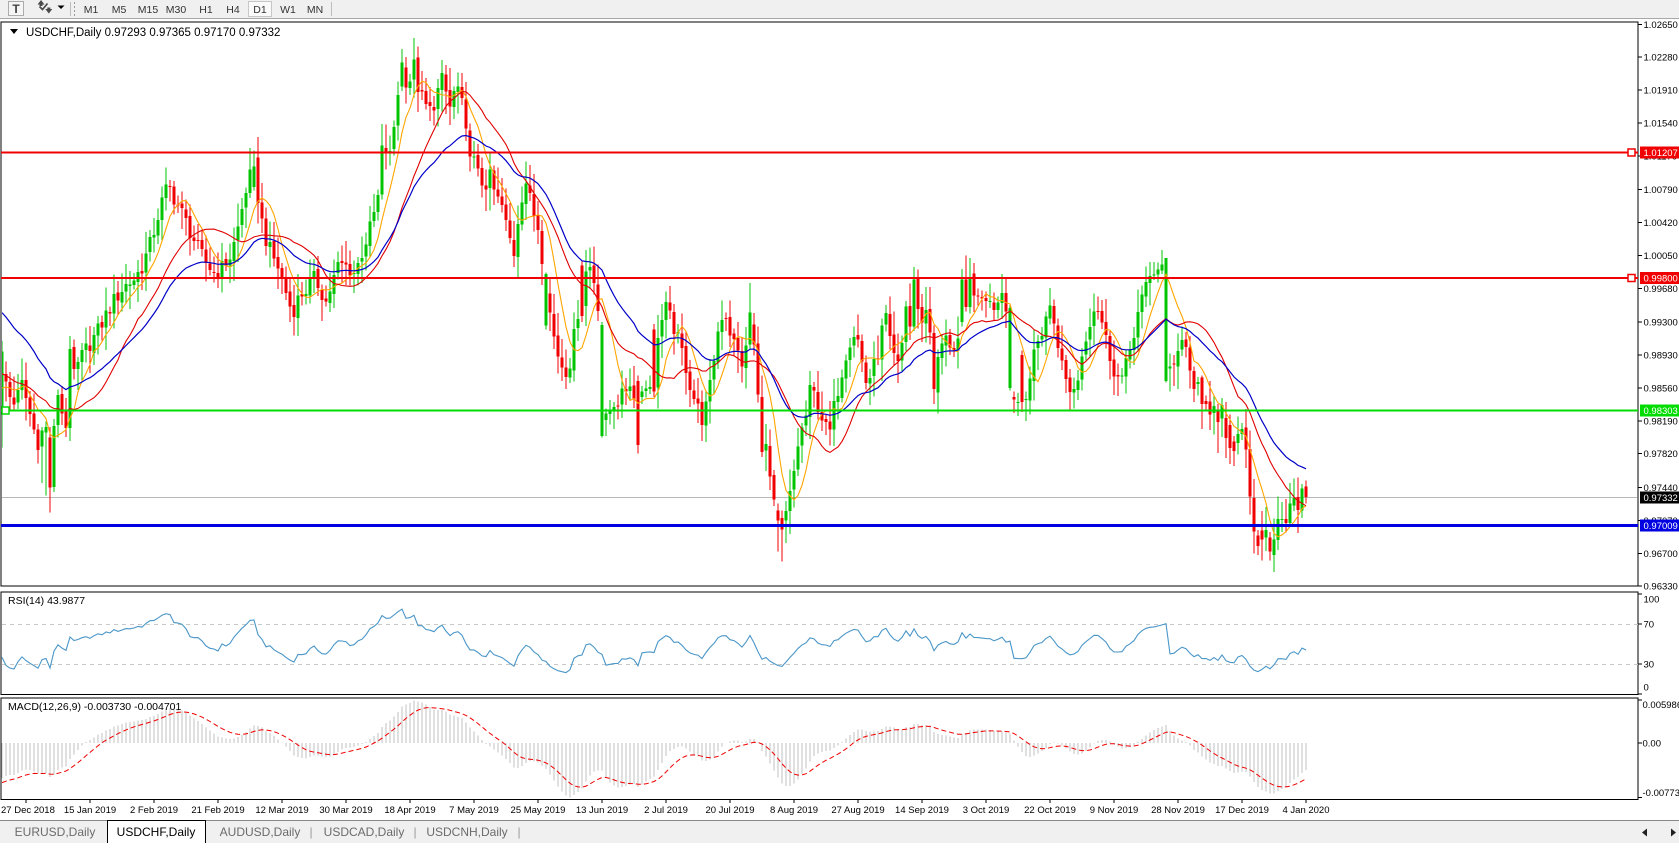  I want to click on svg-text: 0.97820, so click(1661, 454).